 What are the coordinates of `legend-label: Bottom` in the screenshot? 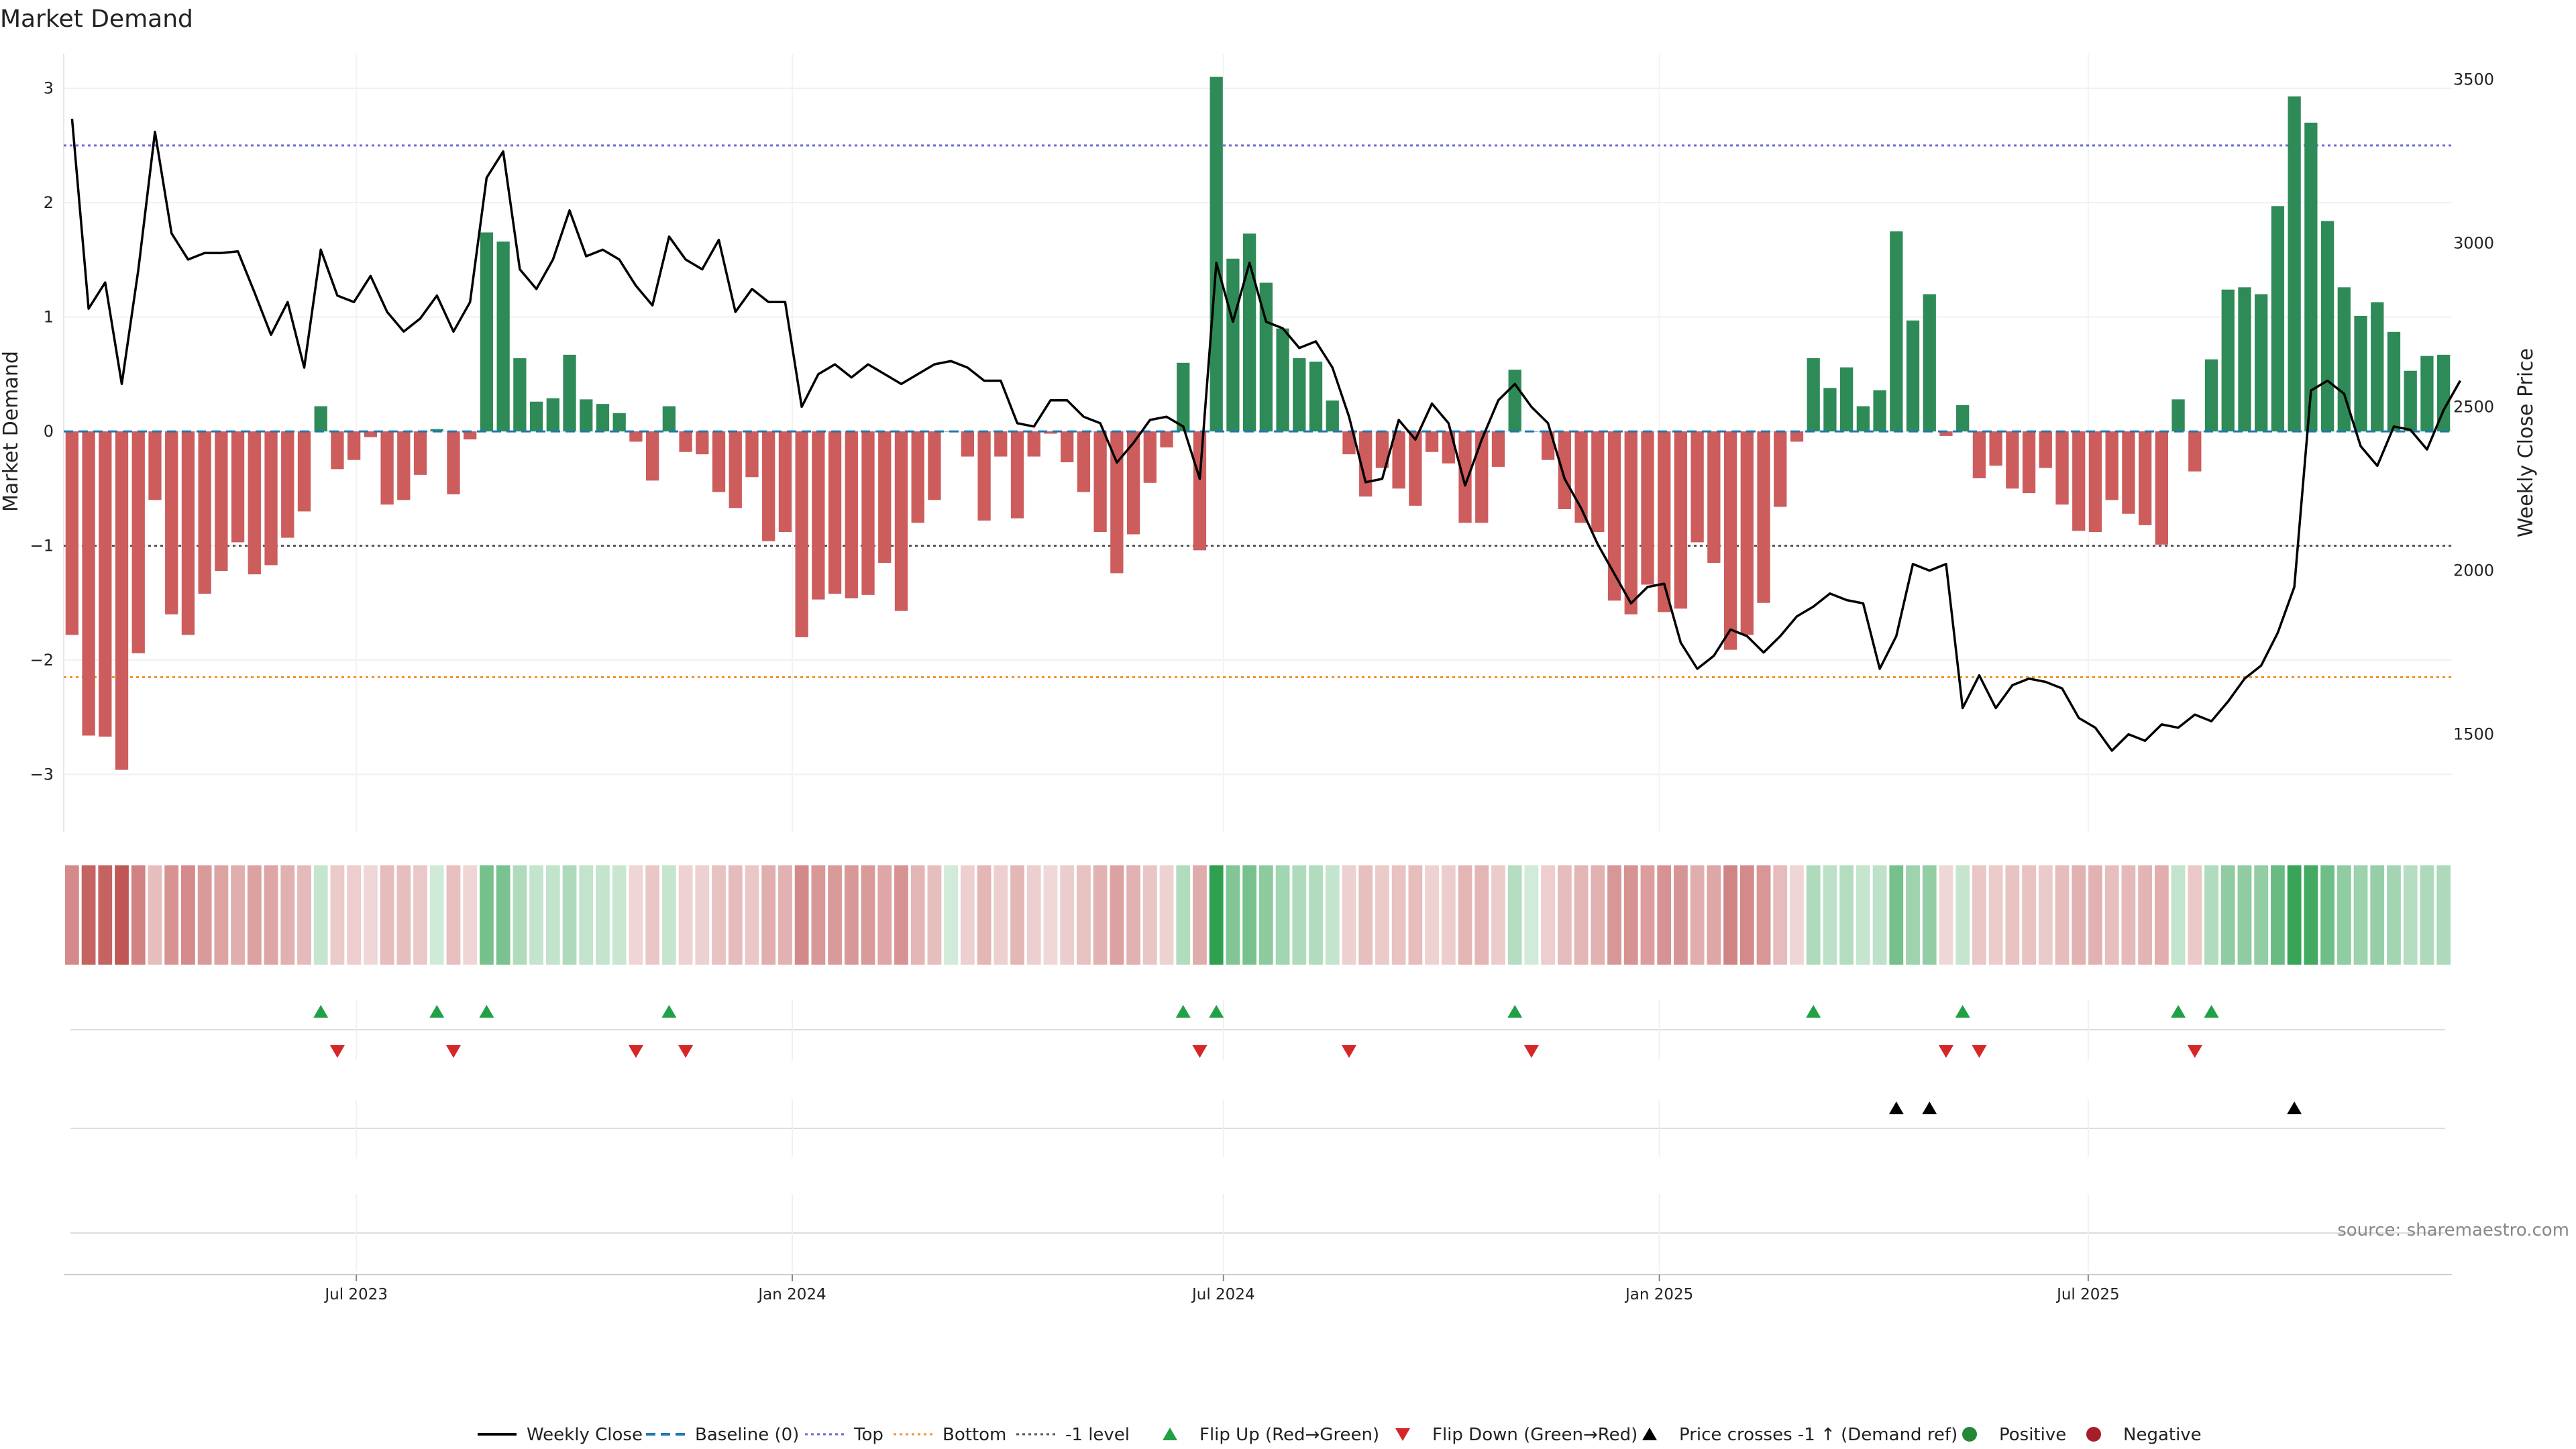 It's located at (974, 1435).